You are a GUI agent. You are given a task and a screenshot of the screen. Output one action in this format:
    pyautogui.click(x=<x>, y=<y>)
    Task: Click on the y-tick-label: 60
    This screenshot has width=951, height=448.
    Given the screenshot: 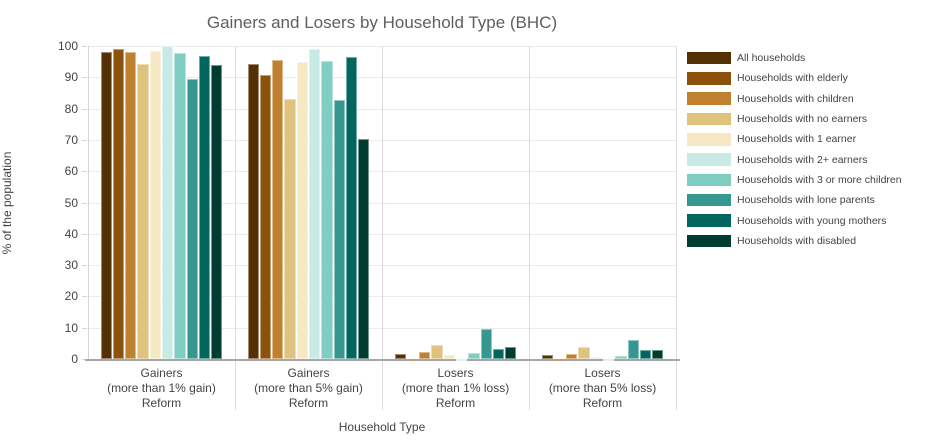 What is the action you would take?
    pyautogui.click(x=71, y=171)
    